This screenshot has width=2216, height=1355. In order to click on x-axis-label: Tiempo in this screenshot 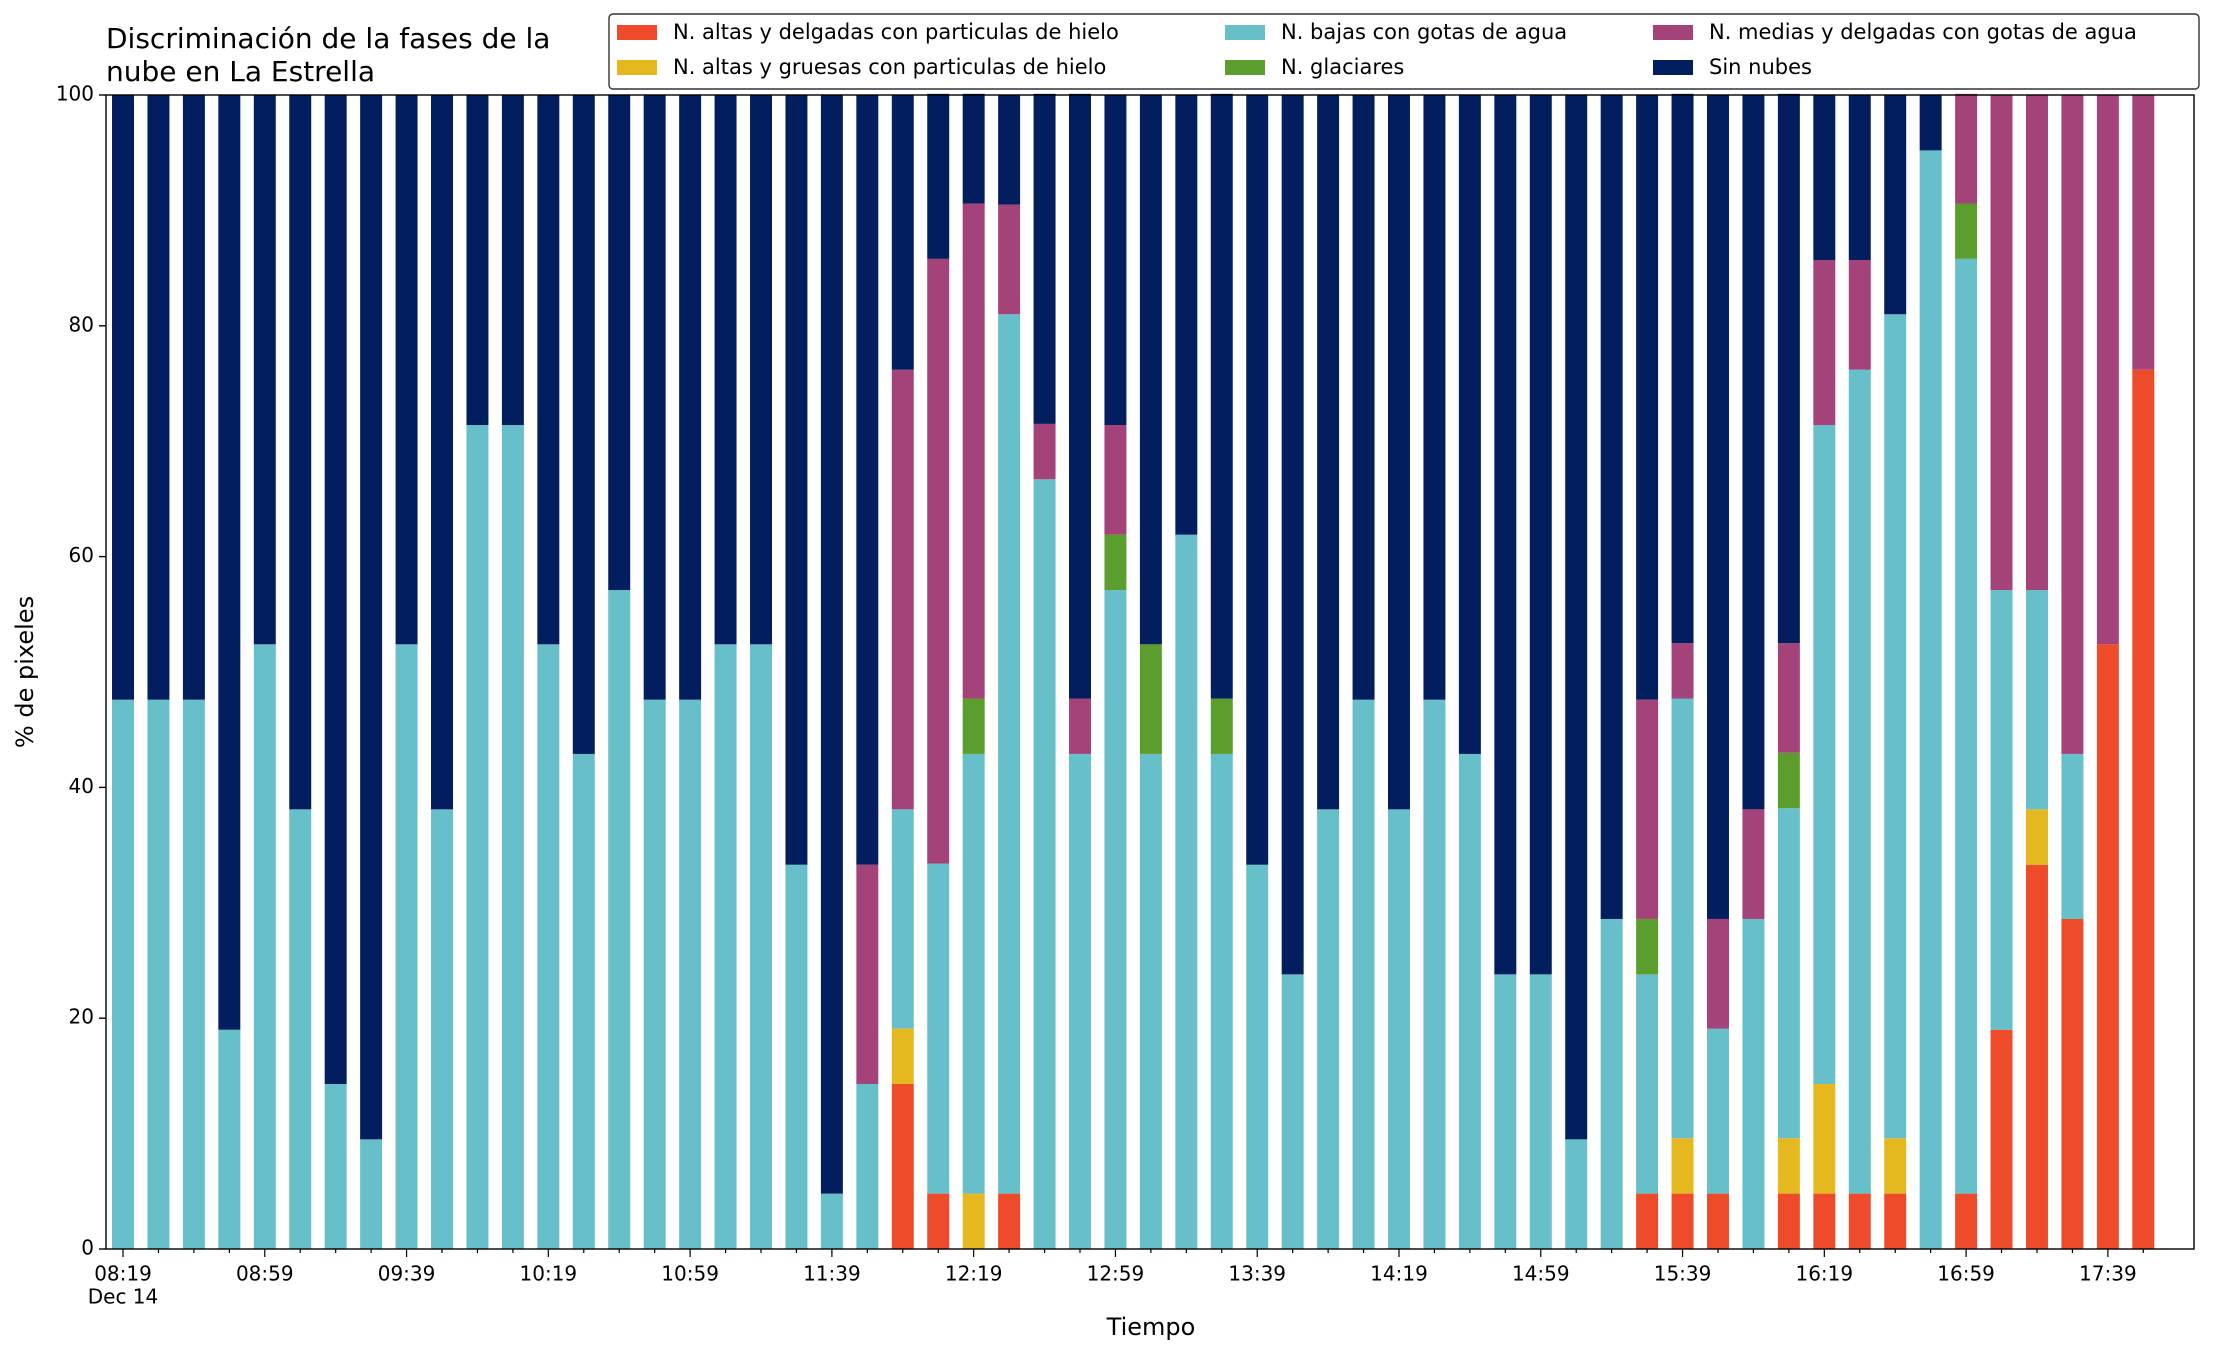, I will do `click(1151, 1327)`.